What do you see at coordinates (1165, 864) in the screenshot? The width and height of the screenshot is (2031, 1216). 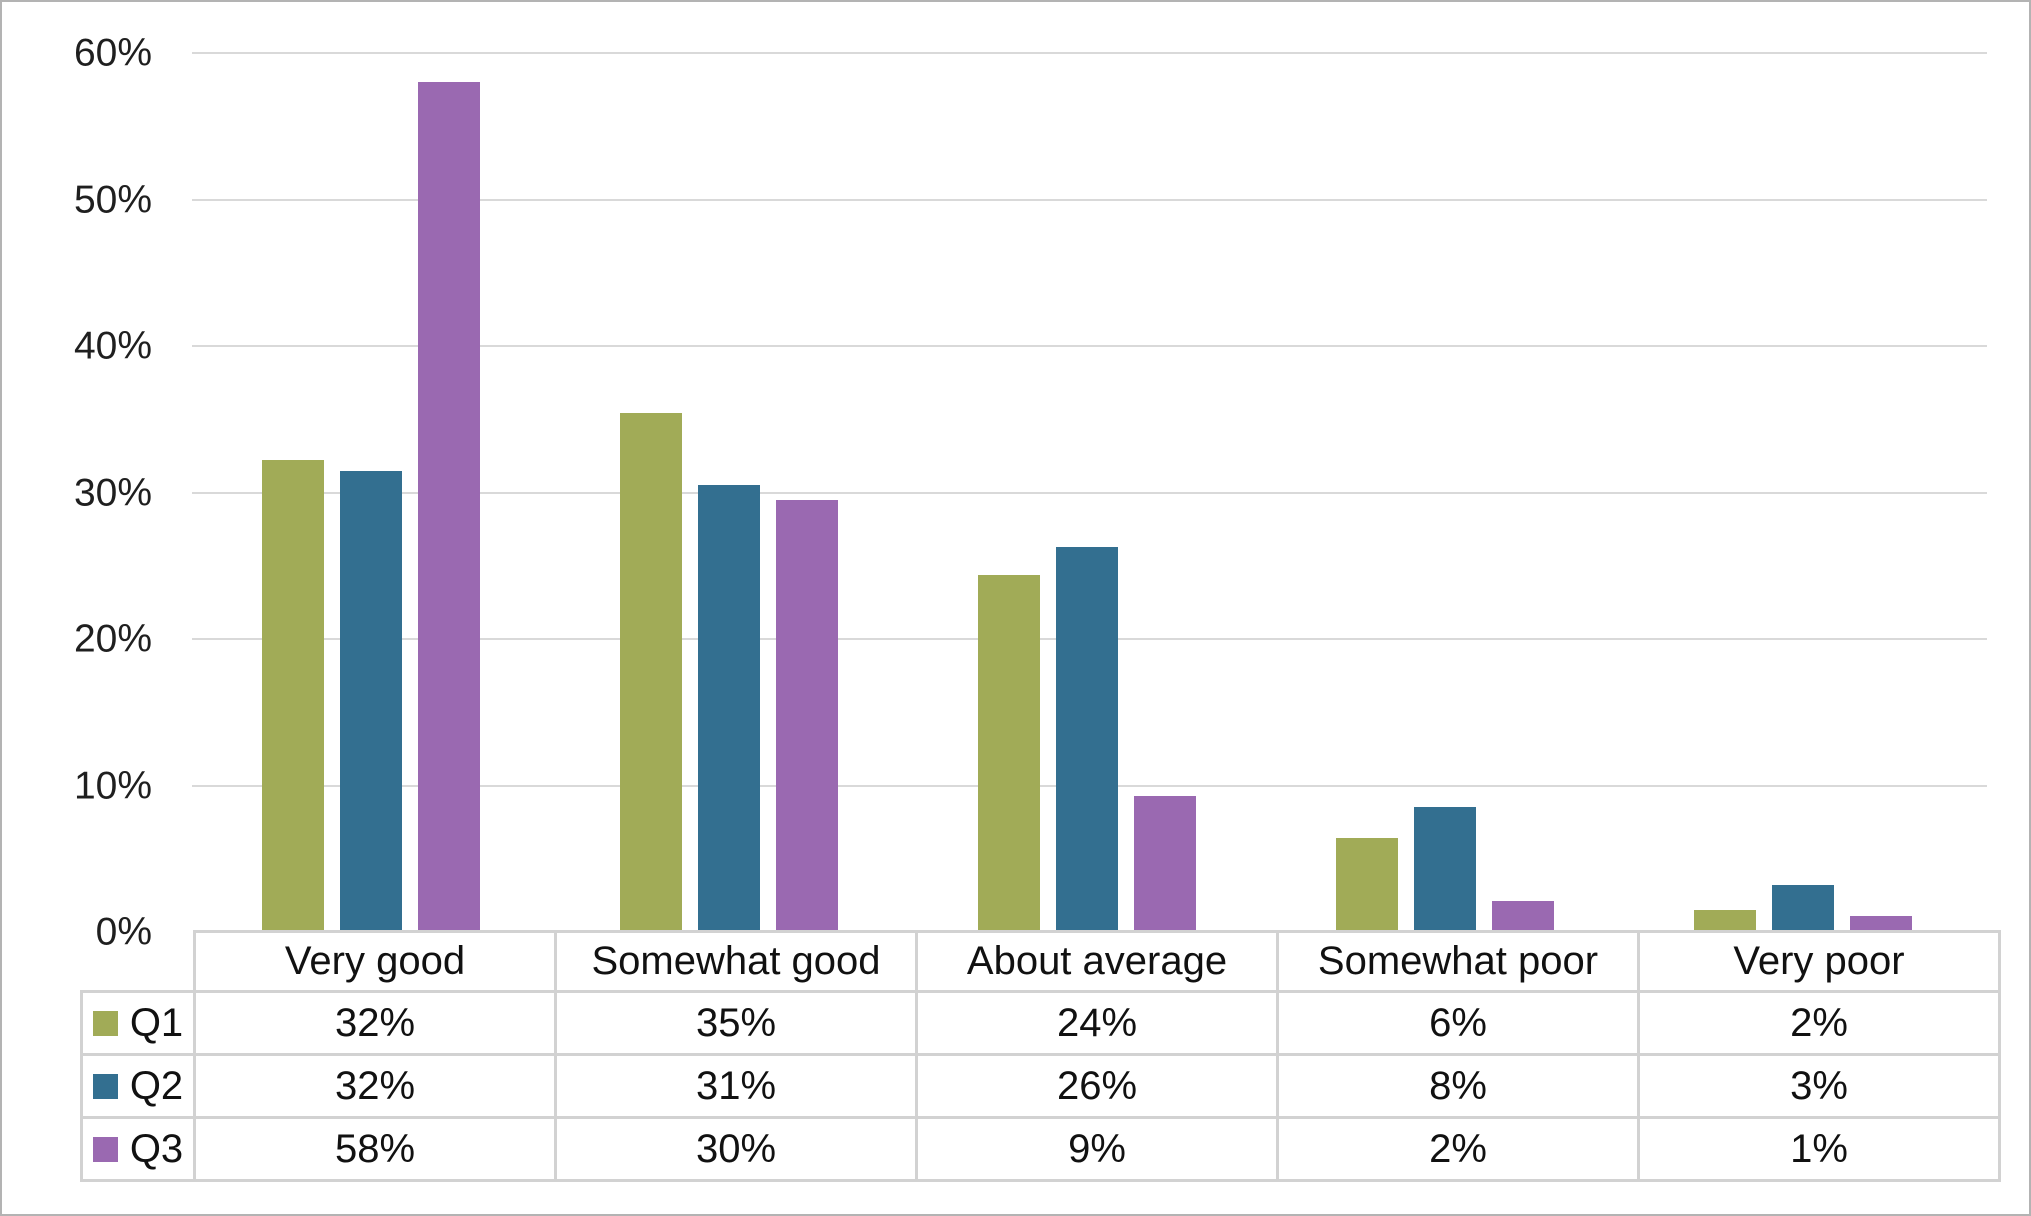 I see `bar-q3-about-average` at bounding box center [1165, 864].